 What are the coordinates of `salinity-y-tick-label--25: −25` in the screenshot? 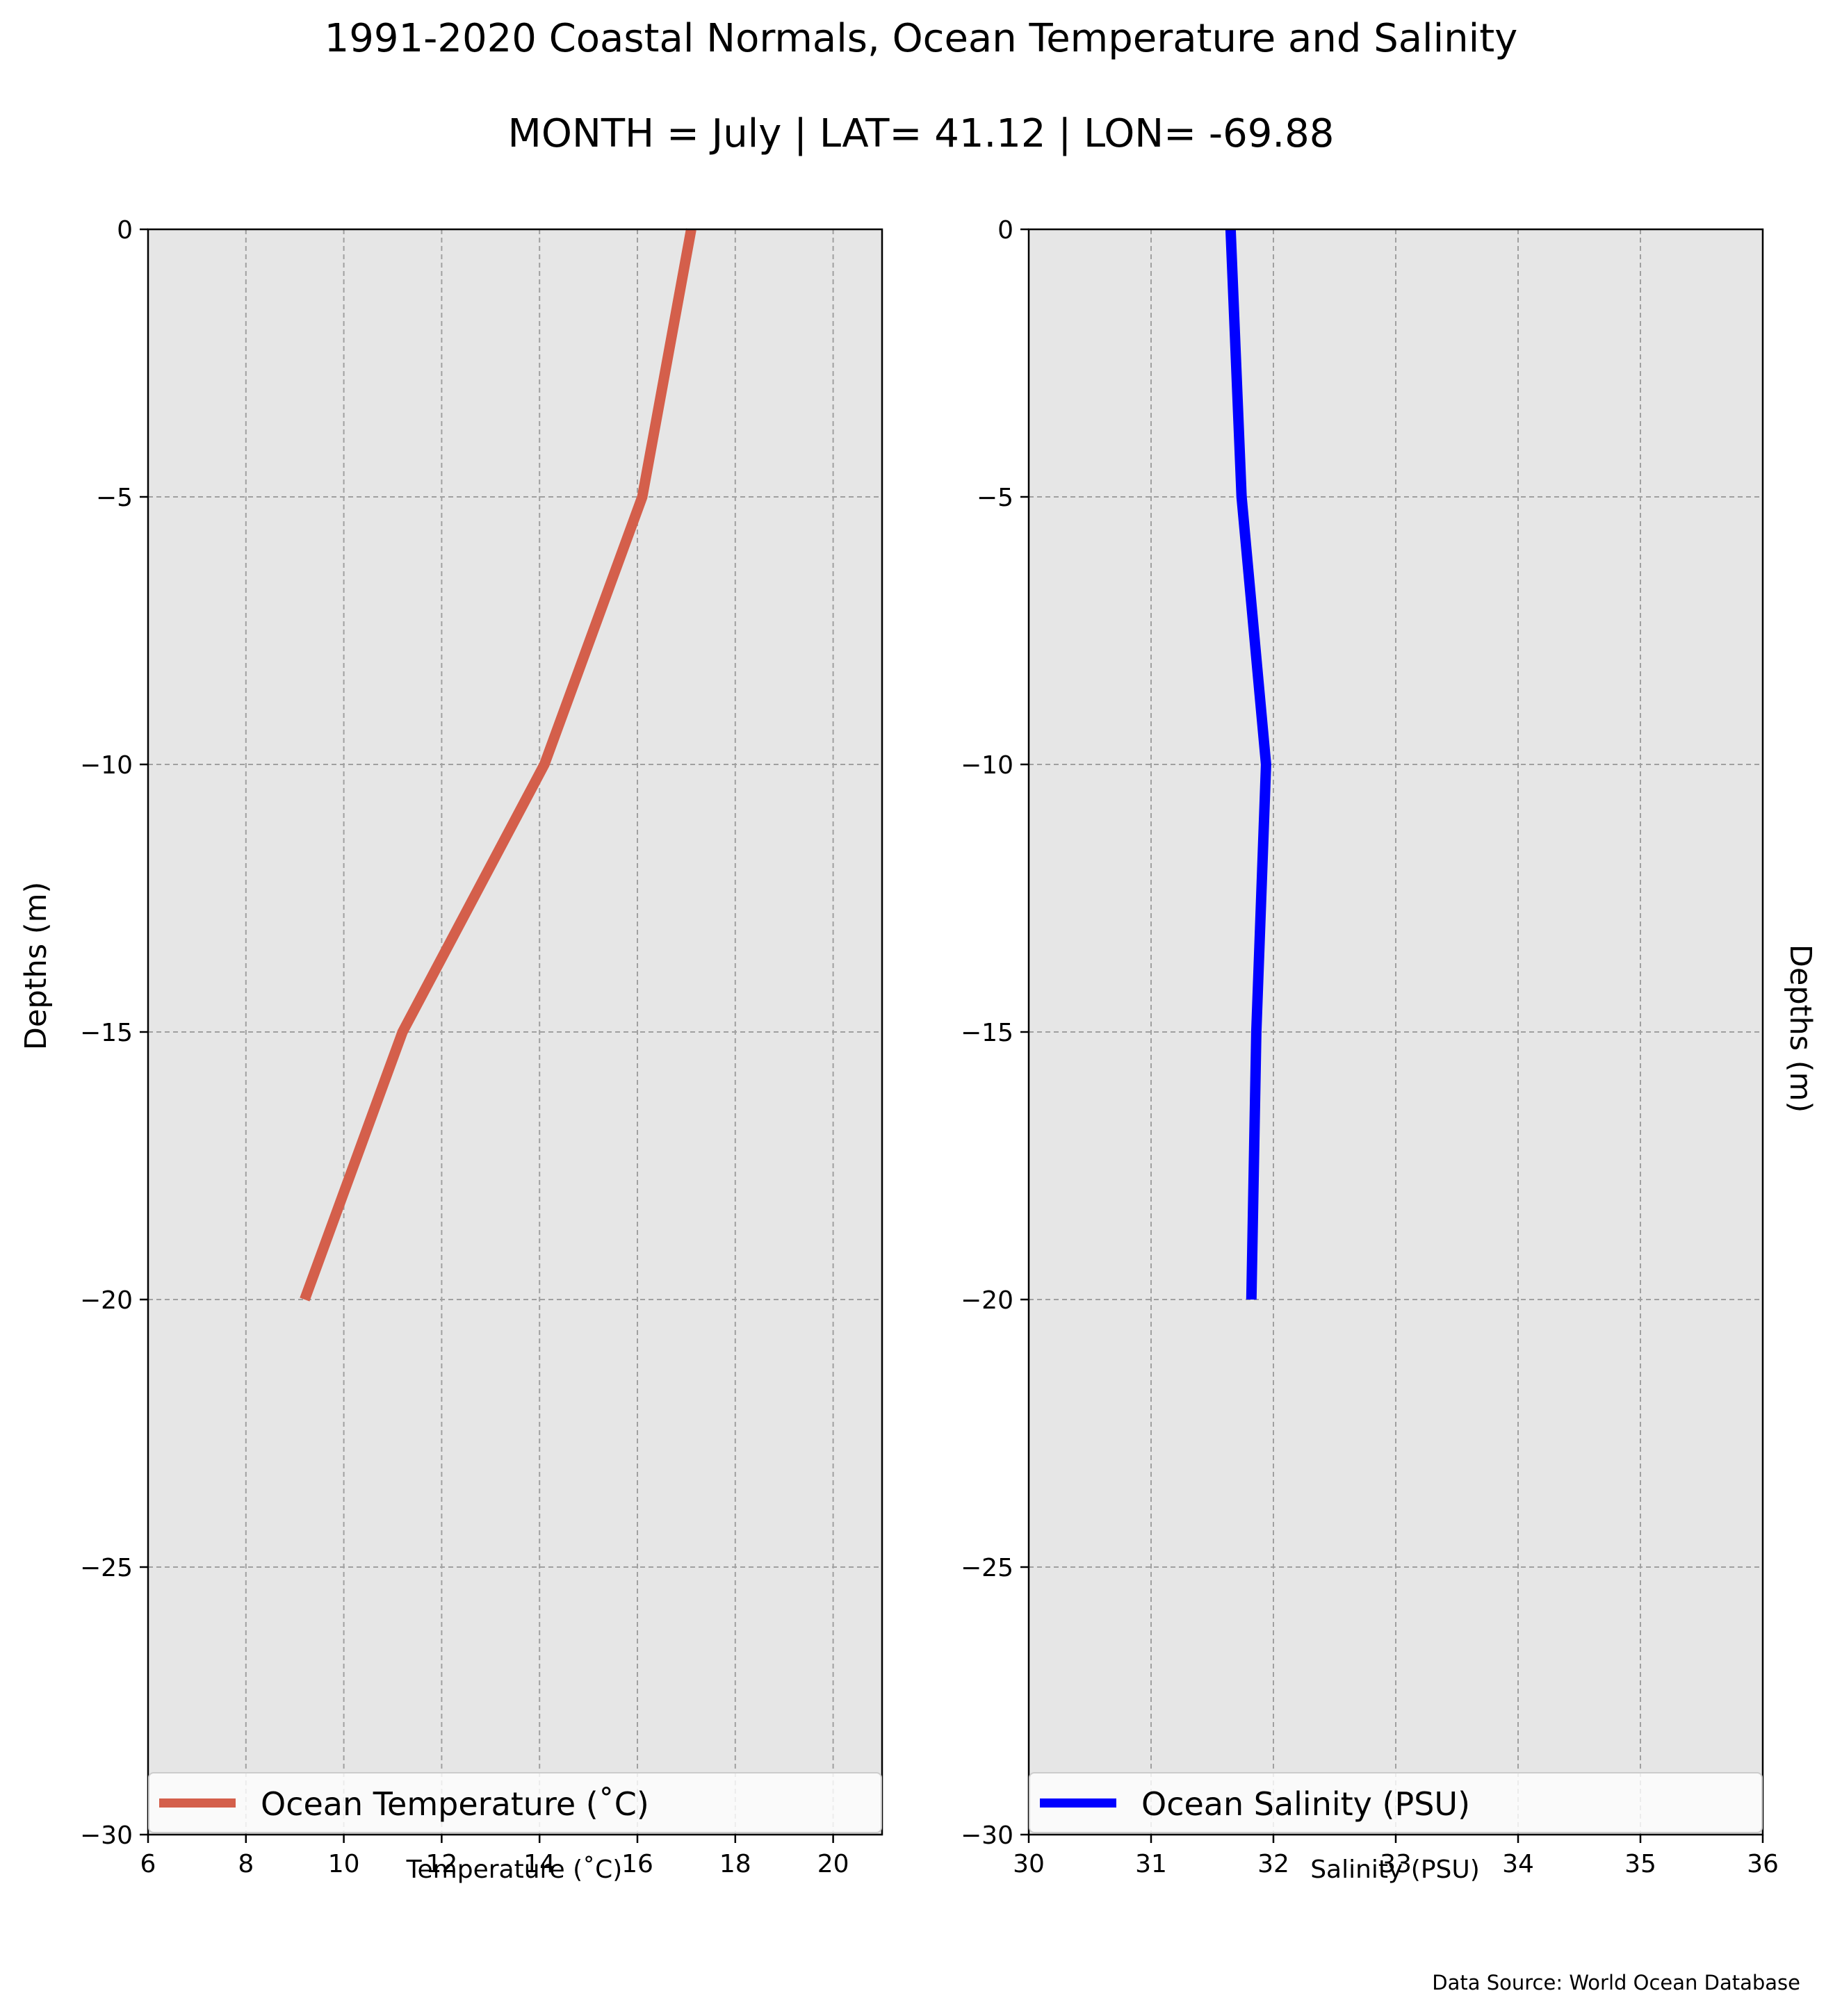 It's located at (987, 1568).